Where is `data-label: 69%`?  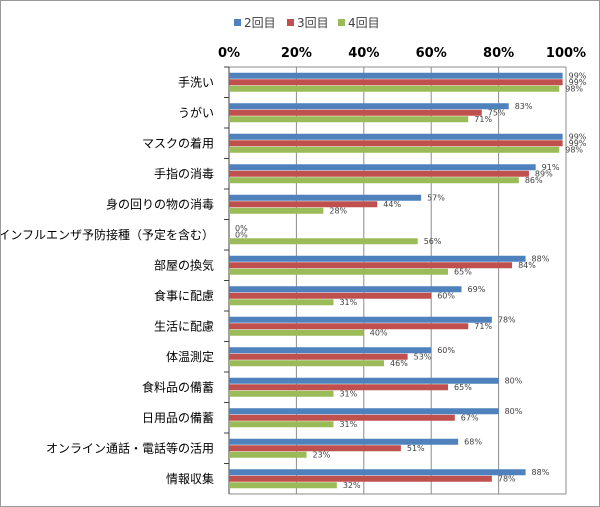
data-label: 69% is located at coordinates (477, 289).